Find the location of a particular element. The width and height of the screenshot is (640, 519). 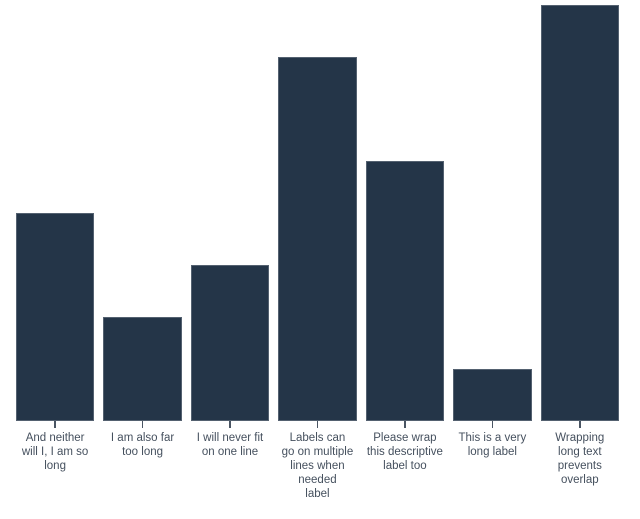

x-axis-label: I am also far too long is located at coordinates (143, 445).